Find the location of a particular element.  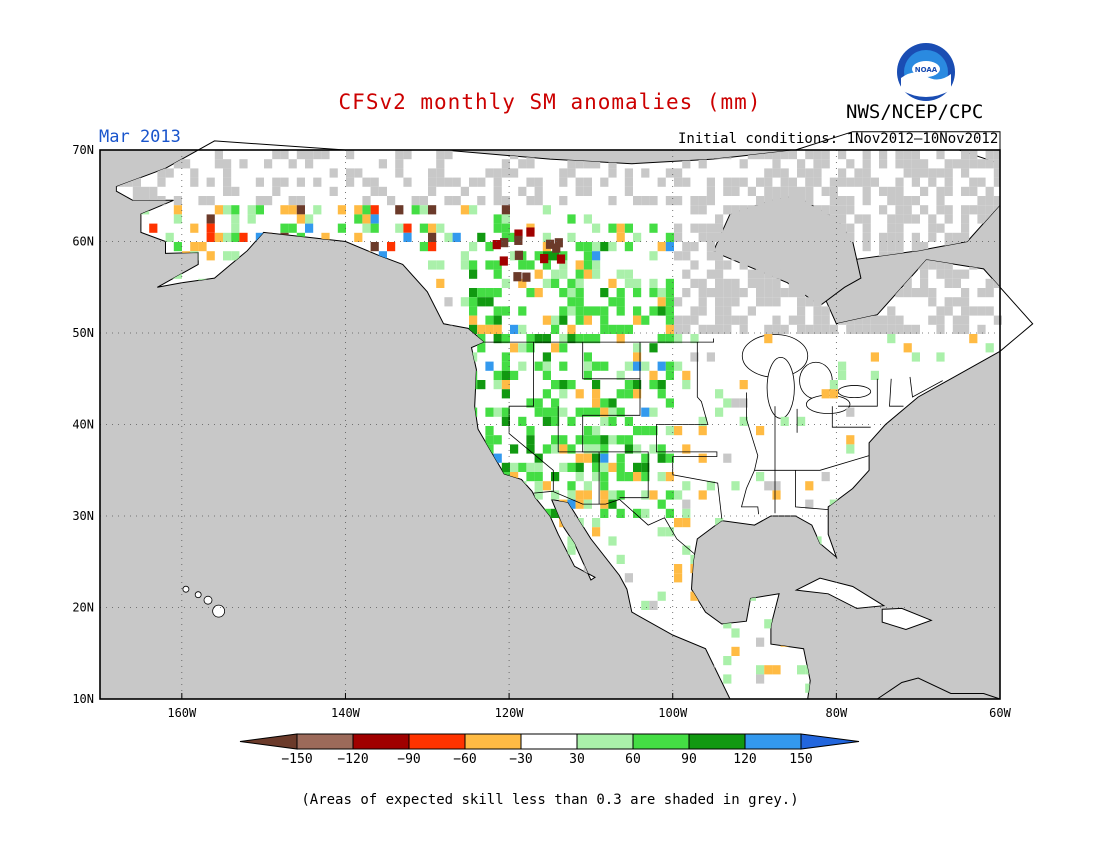

lat-label: 60N is located at coordinates (83, 242).